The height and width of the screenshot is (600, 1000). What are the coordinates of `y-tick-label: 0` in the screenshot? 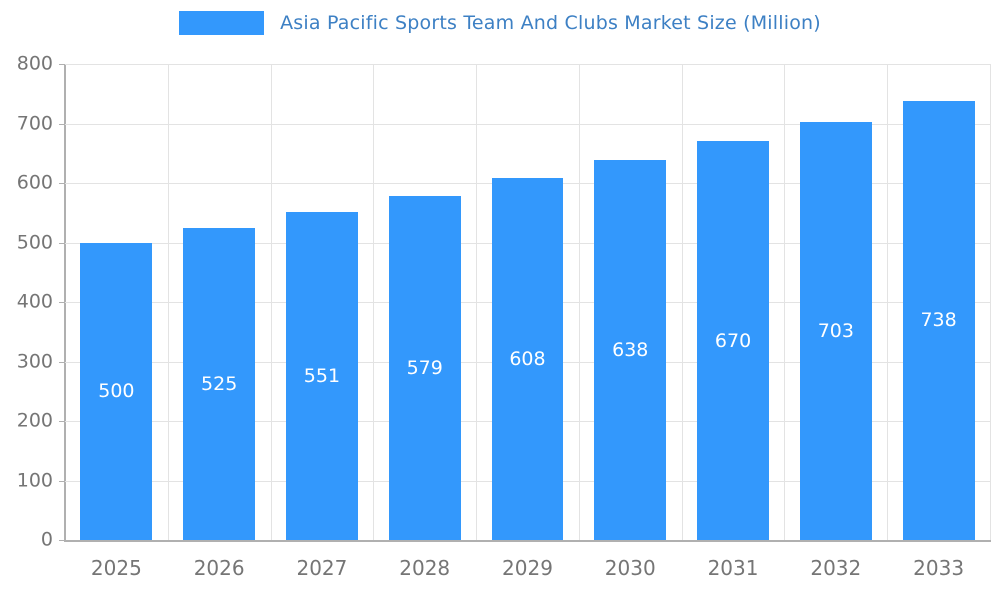 It's located at (46, 539).